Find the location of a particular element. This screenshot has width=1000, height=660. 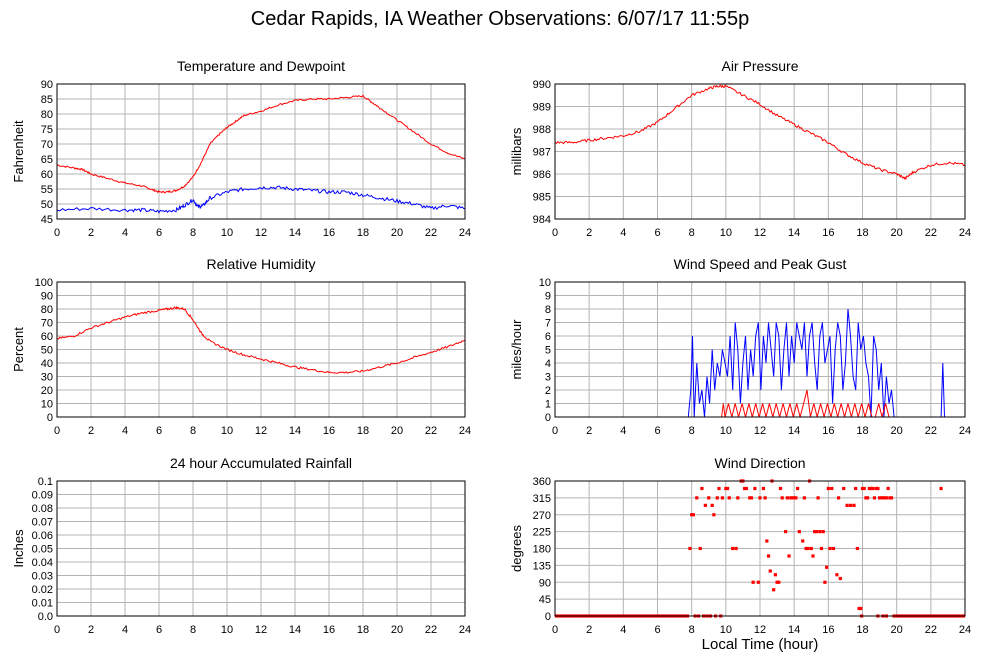

y-tick-label: 60 is located at coordinates (47, 337).